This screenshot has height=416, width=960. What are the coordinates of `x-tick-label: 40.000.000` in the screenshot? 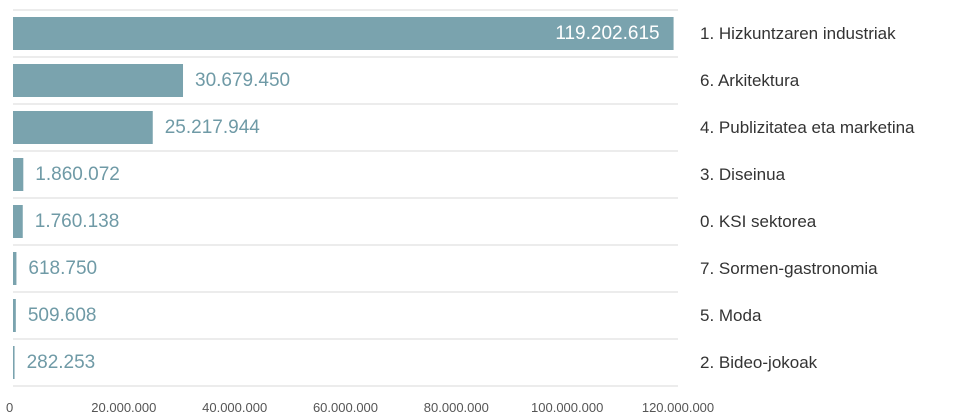 It's located at (234, 407).